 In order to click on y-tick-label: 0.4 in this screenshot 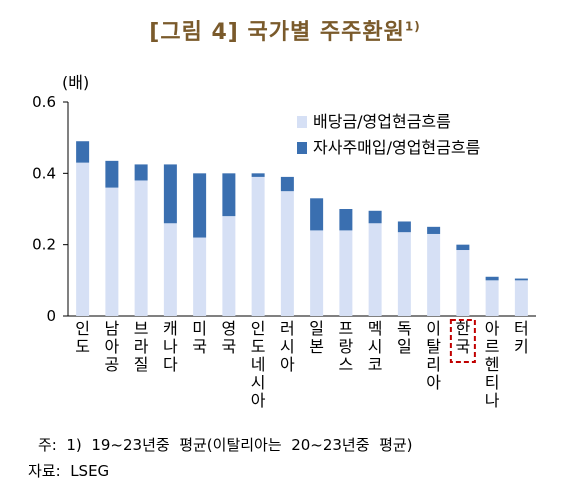, I will do `click(44, 173)`.